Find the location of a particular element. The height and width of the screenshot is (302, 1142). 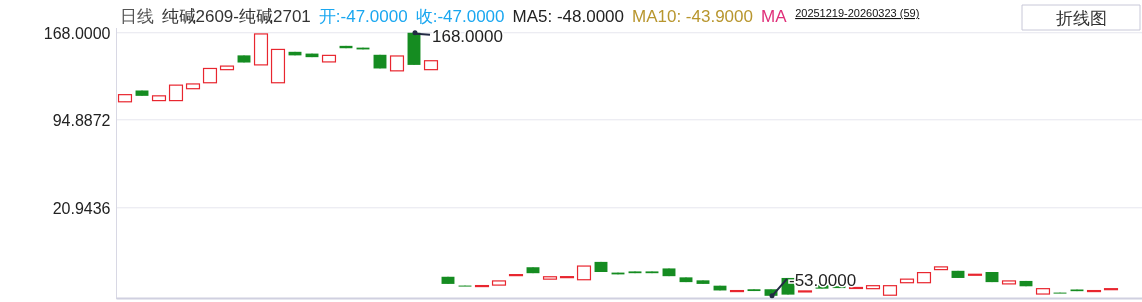

annotation: 168.0000 is located at coordinates (467, 36).